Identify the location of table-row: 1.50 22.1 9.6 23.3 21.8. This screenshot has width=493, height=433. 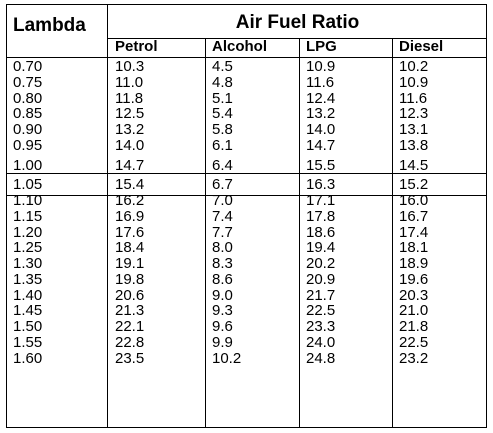
(246, 327).